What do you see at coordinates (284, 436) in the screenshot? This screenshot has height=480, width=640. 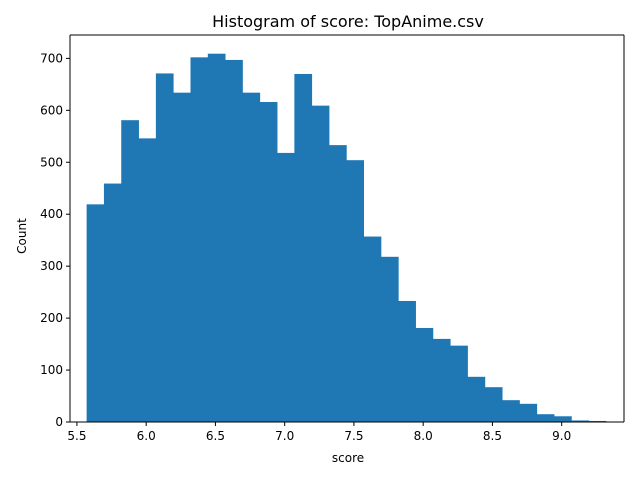 I see `x-tick-label: 7.0` at bounding box center [284, 436].